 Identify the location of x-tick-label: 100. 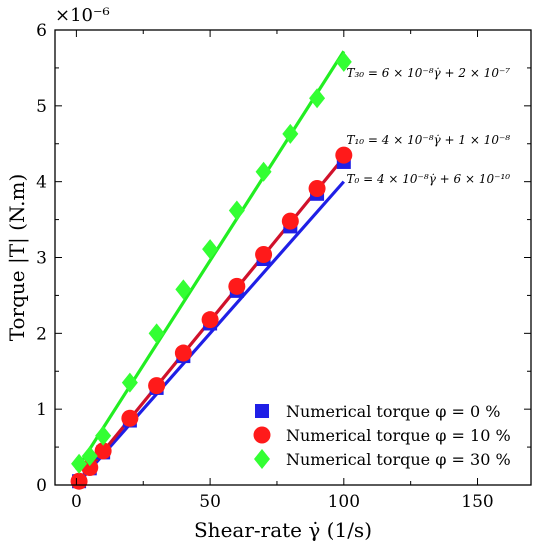
(344, 502).